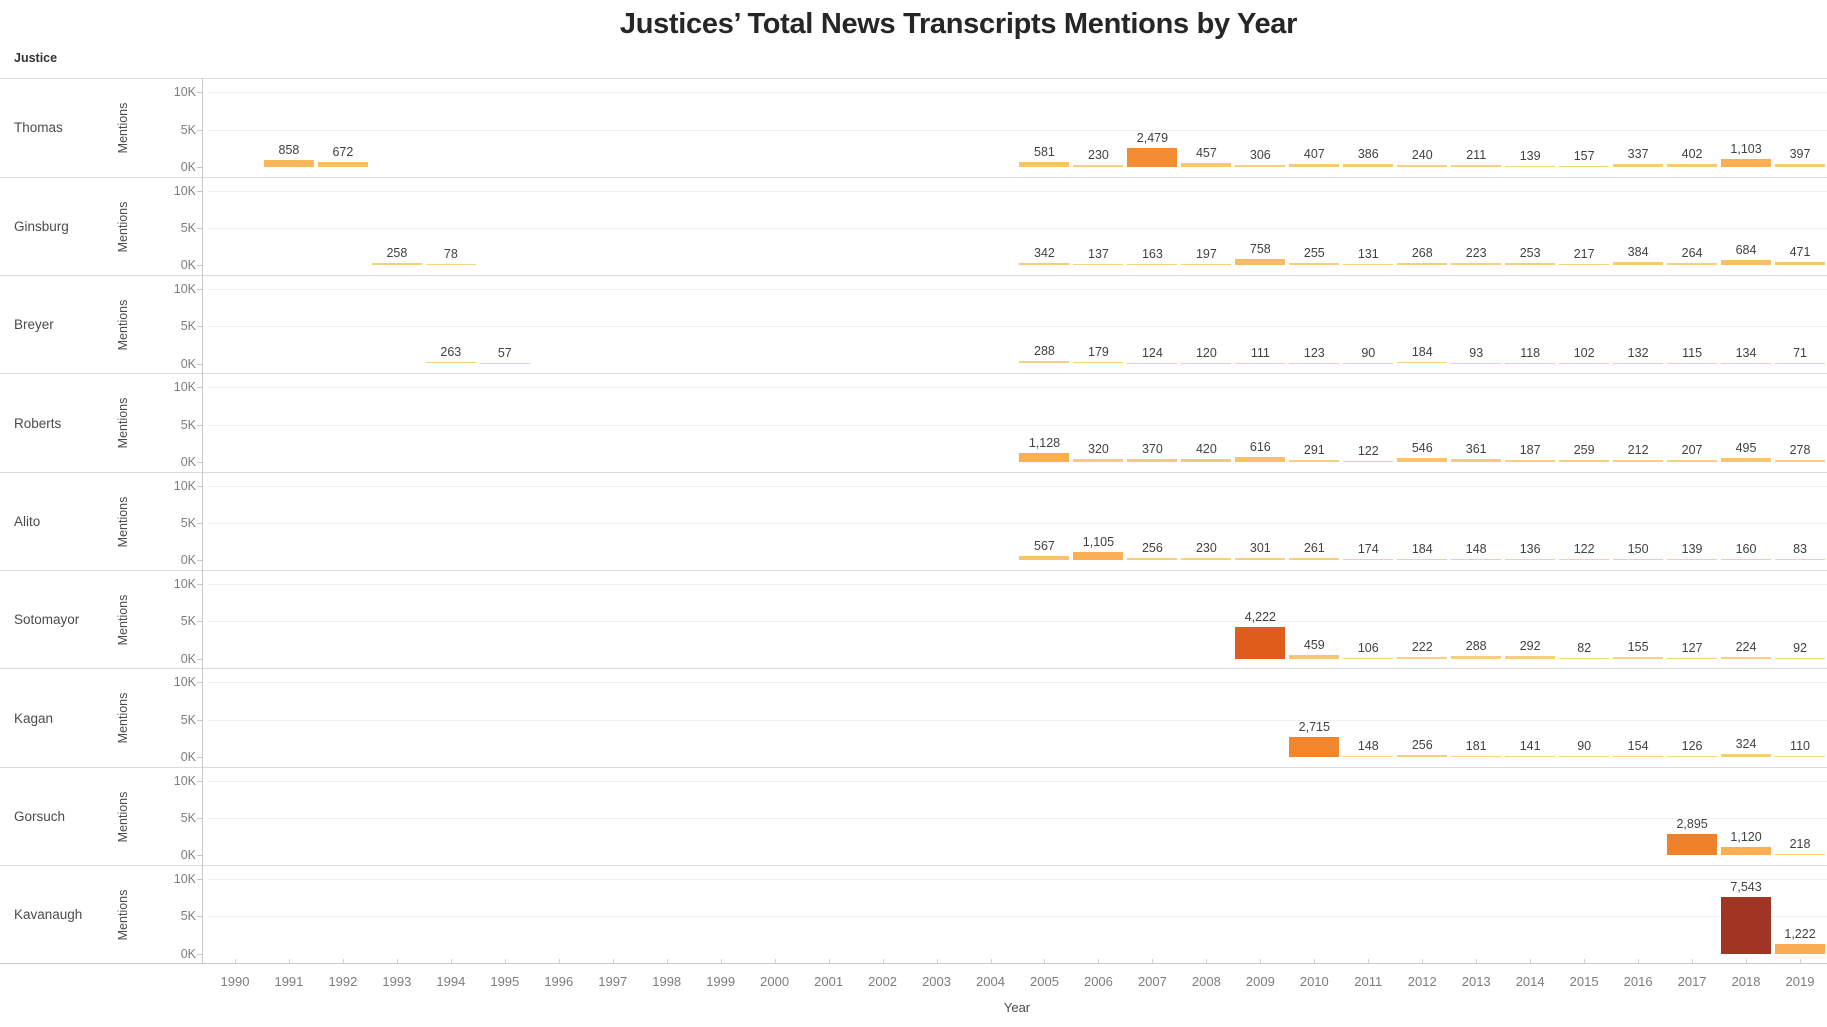  What do you see at coordinates (1530, 461) in the screenshot?
I see `bar-roberts-2014` at bounding box center [1530, 461].